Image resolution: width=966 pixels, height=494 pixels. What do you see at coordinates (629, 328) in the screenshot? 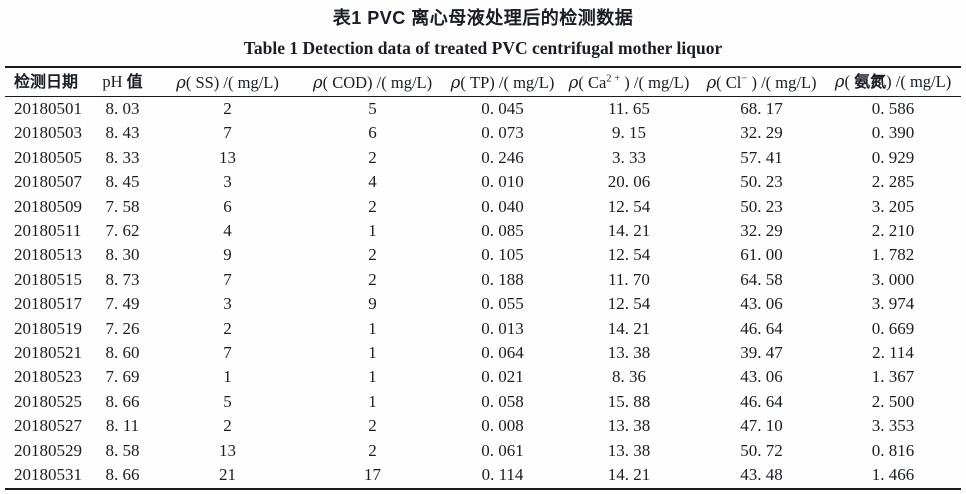
I see `table-cell: 14. 21` at bounding box center [629, 328].